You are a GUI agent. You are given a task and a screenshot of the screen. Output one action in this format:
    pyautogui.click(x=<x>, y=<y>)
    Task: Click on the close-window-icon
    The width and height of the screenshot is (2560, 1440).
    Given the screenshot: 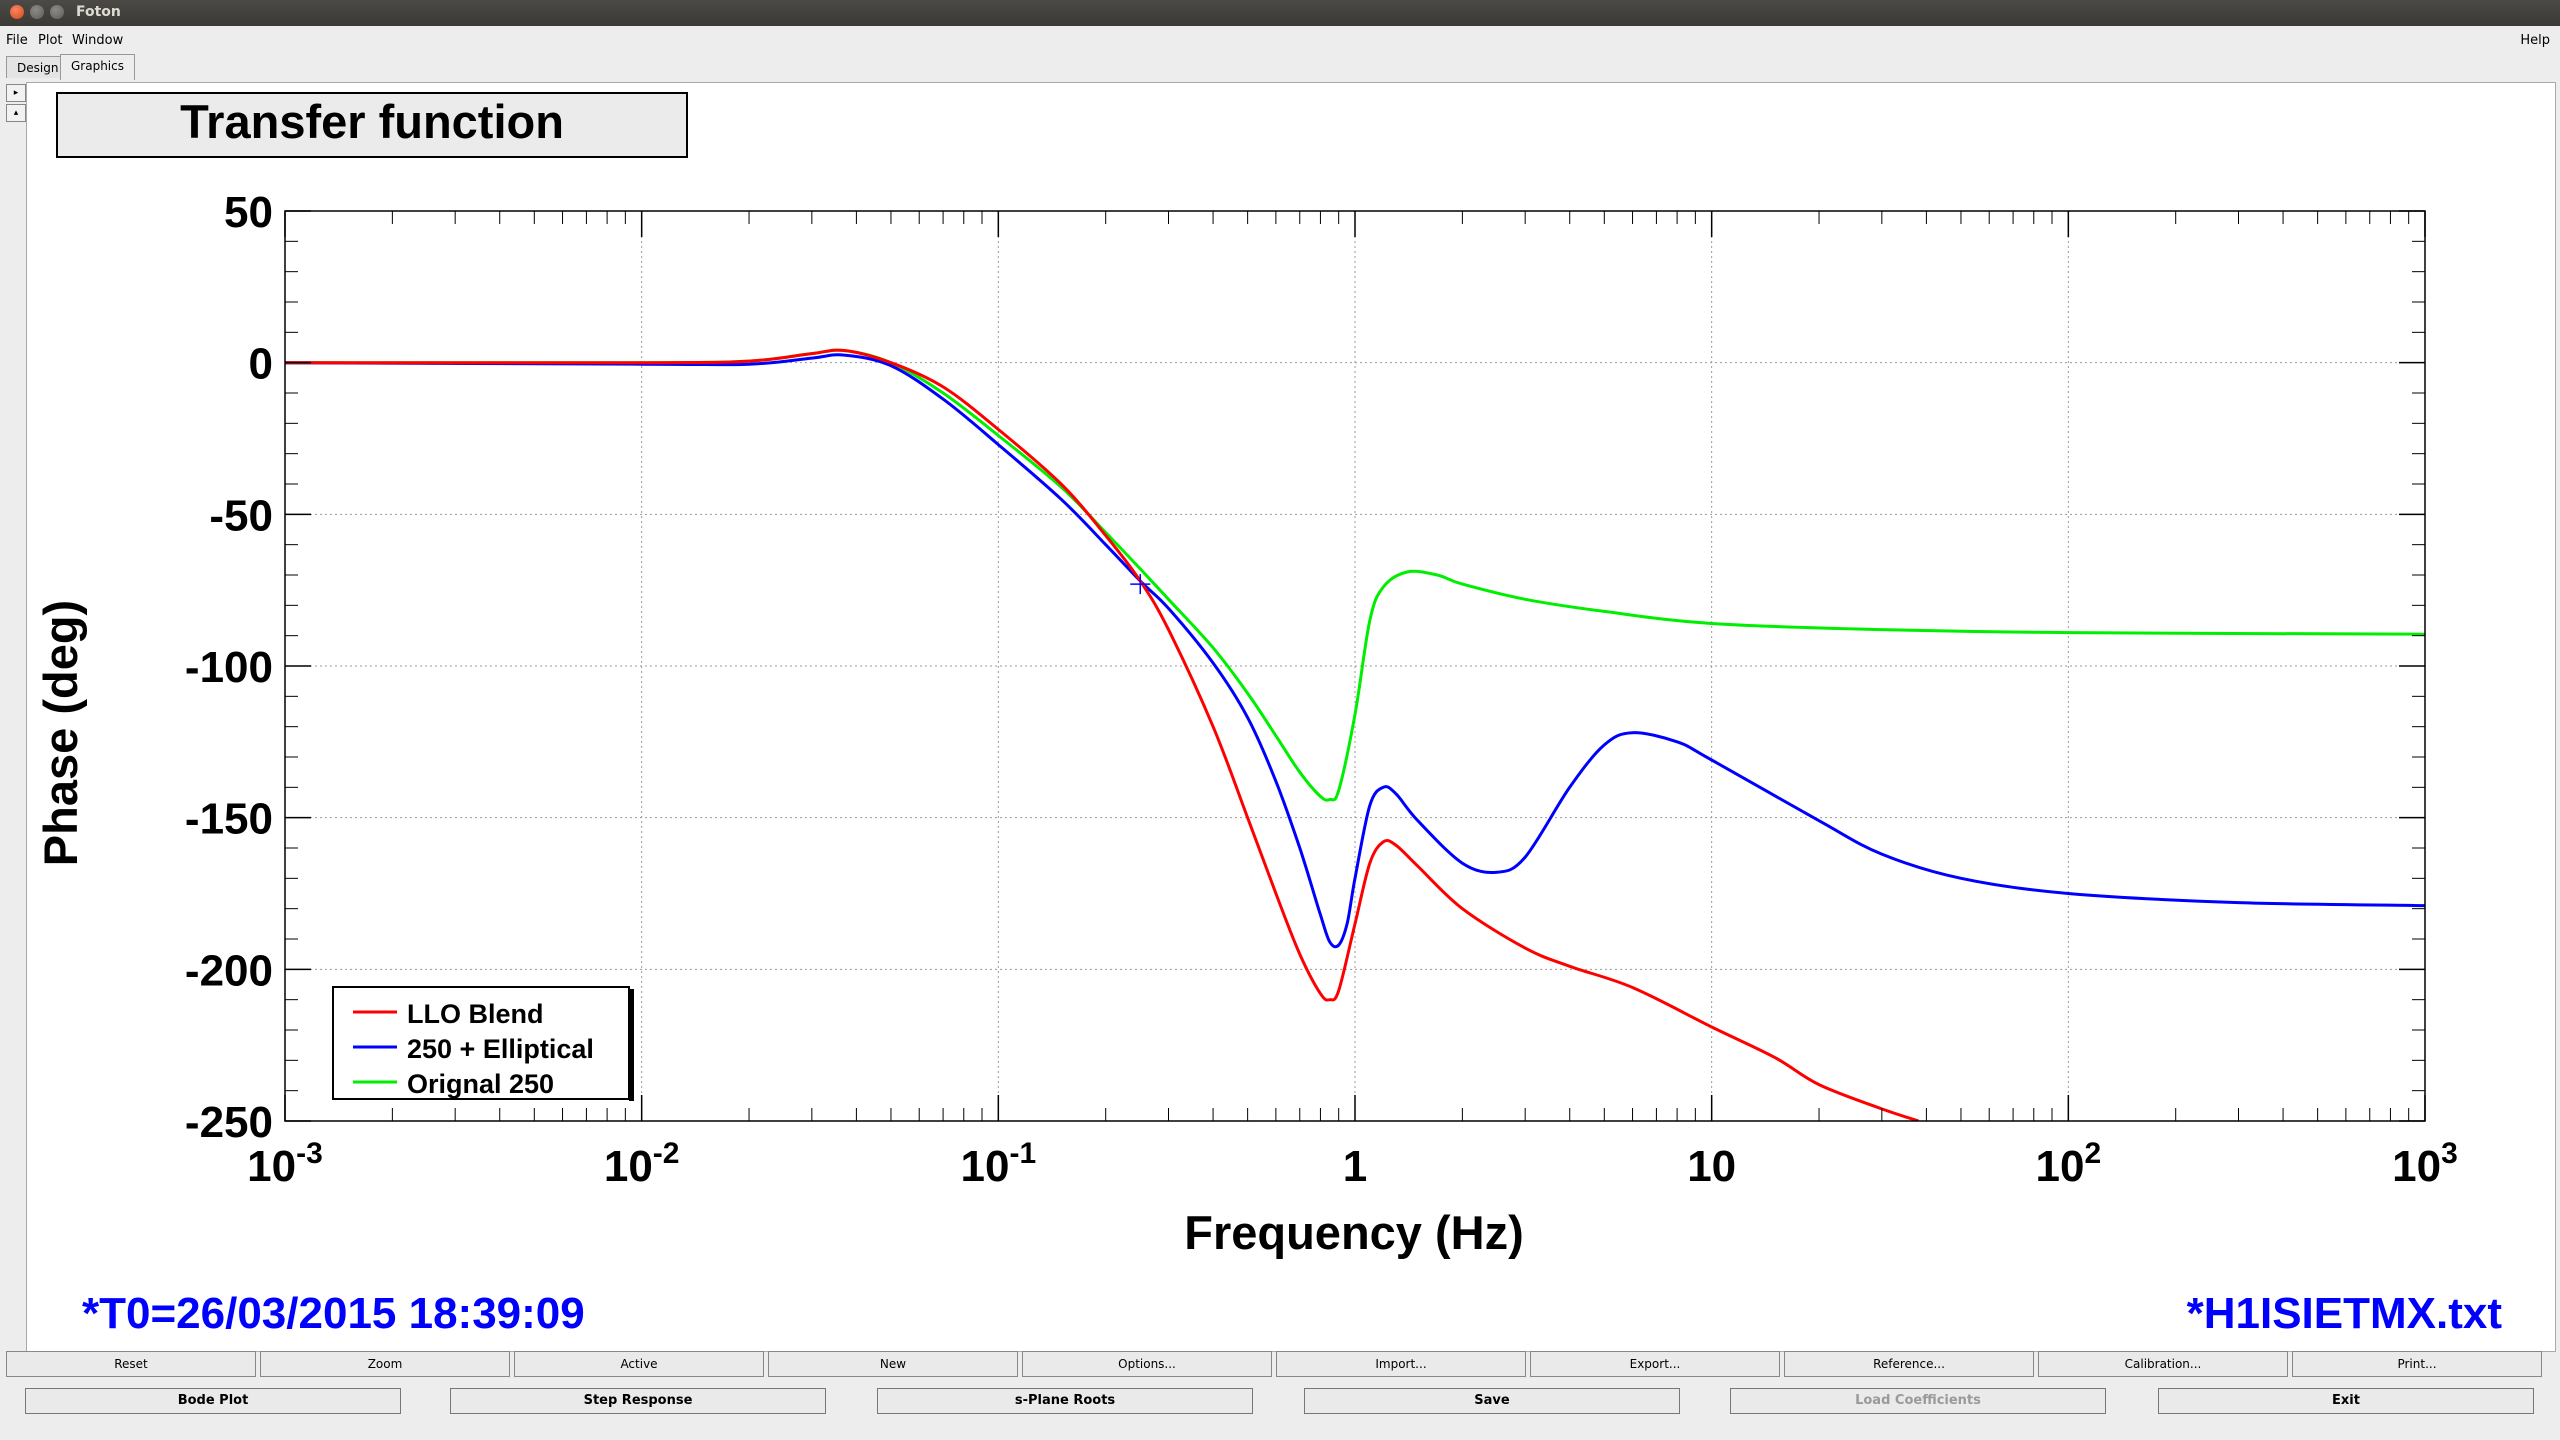 What is the action you would take?
    pyautogui.click(x=17, y=12)
    